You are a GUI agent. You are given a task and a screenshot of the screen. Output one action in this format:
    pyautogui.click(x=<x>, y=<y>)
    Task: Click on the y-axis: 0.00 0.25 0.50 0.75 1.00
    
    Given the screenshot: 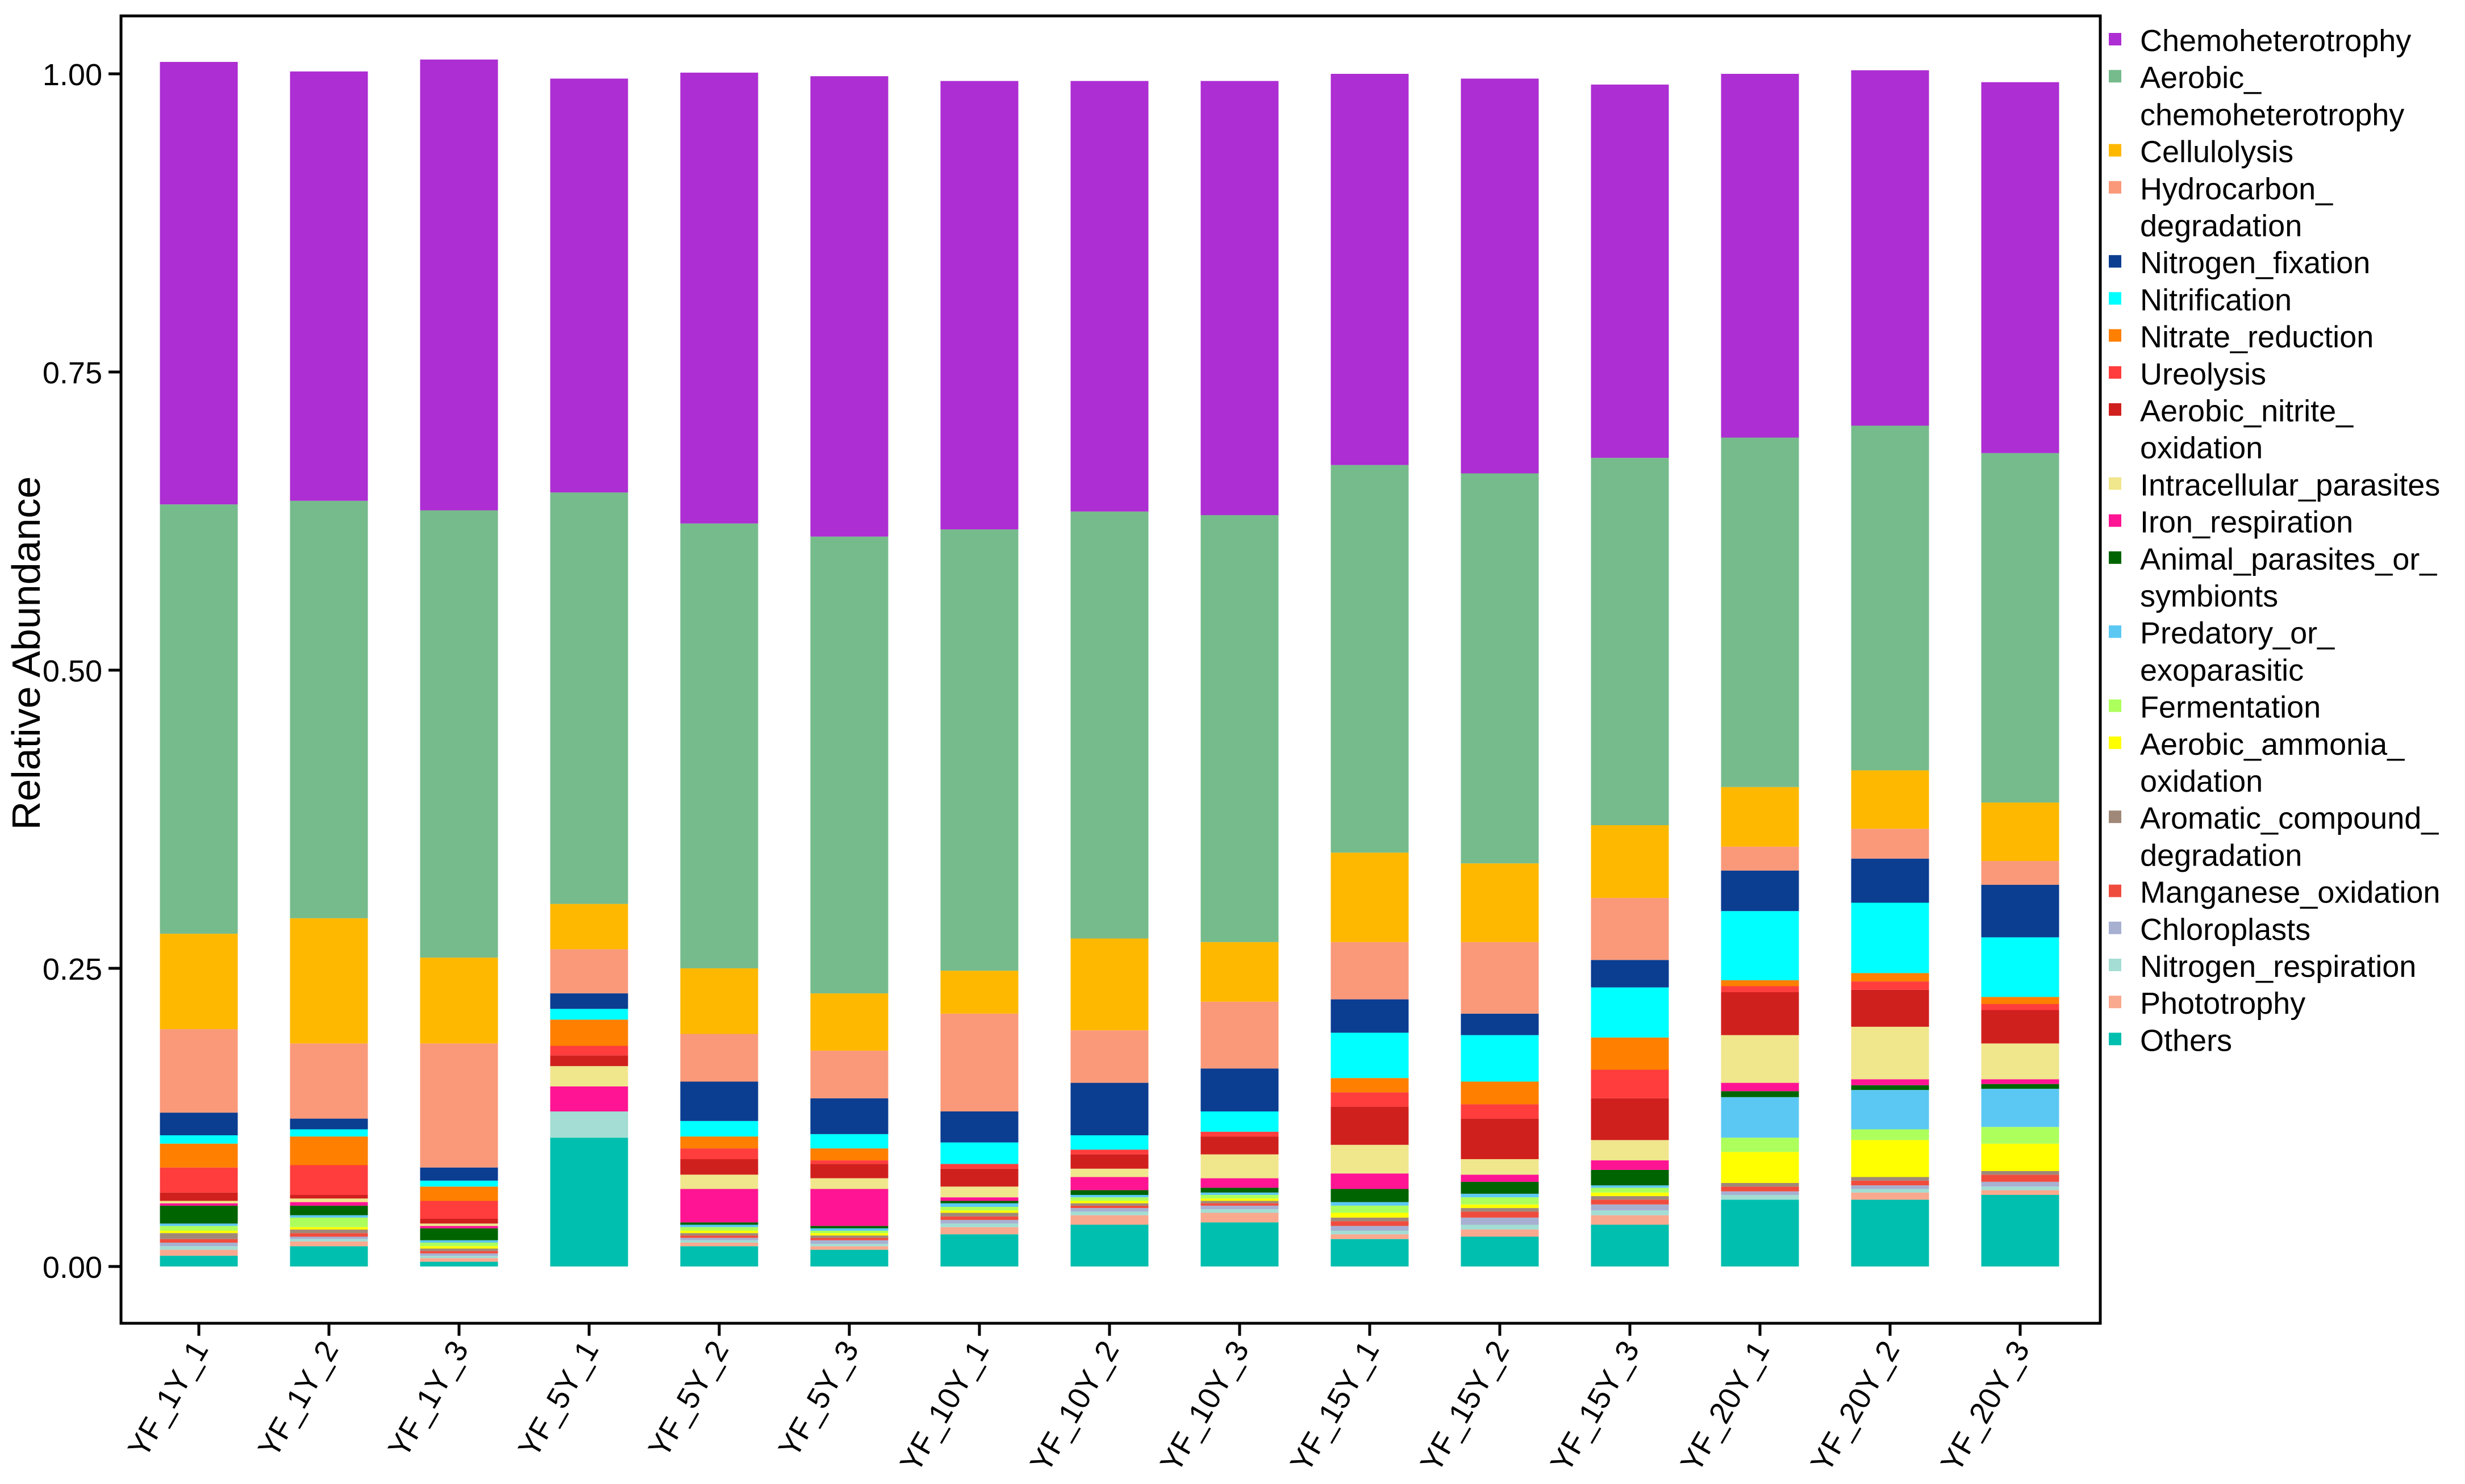 What is the action you would take?
    pyautogui.click(x=82, y=671)
    